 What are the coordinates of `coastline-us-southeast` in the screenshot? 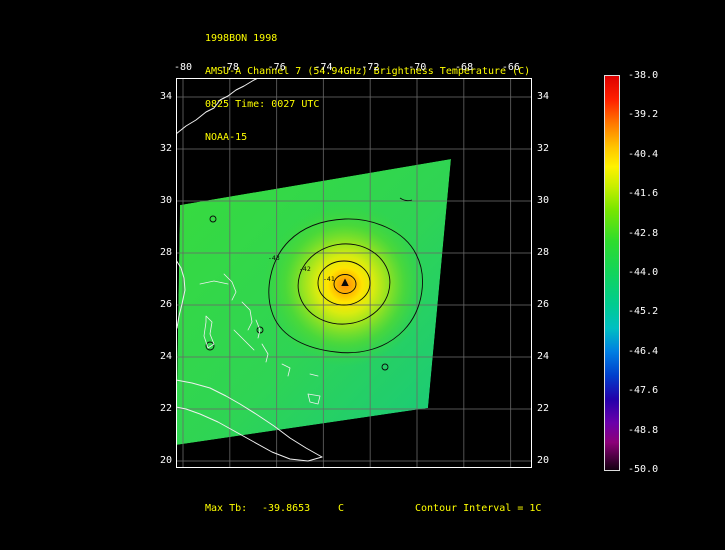 It's located at (217, 106).